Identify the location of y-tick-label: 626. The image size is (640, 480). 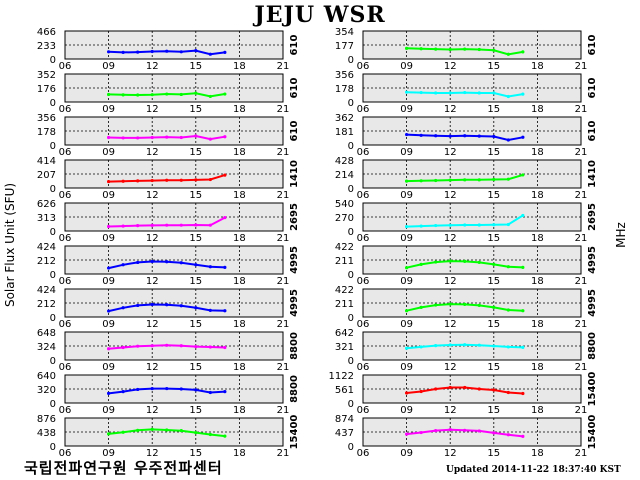
(46, 204).